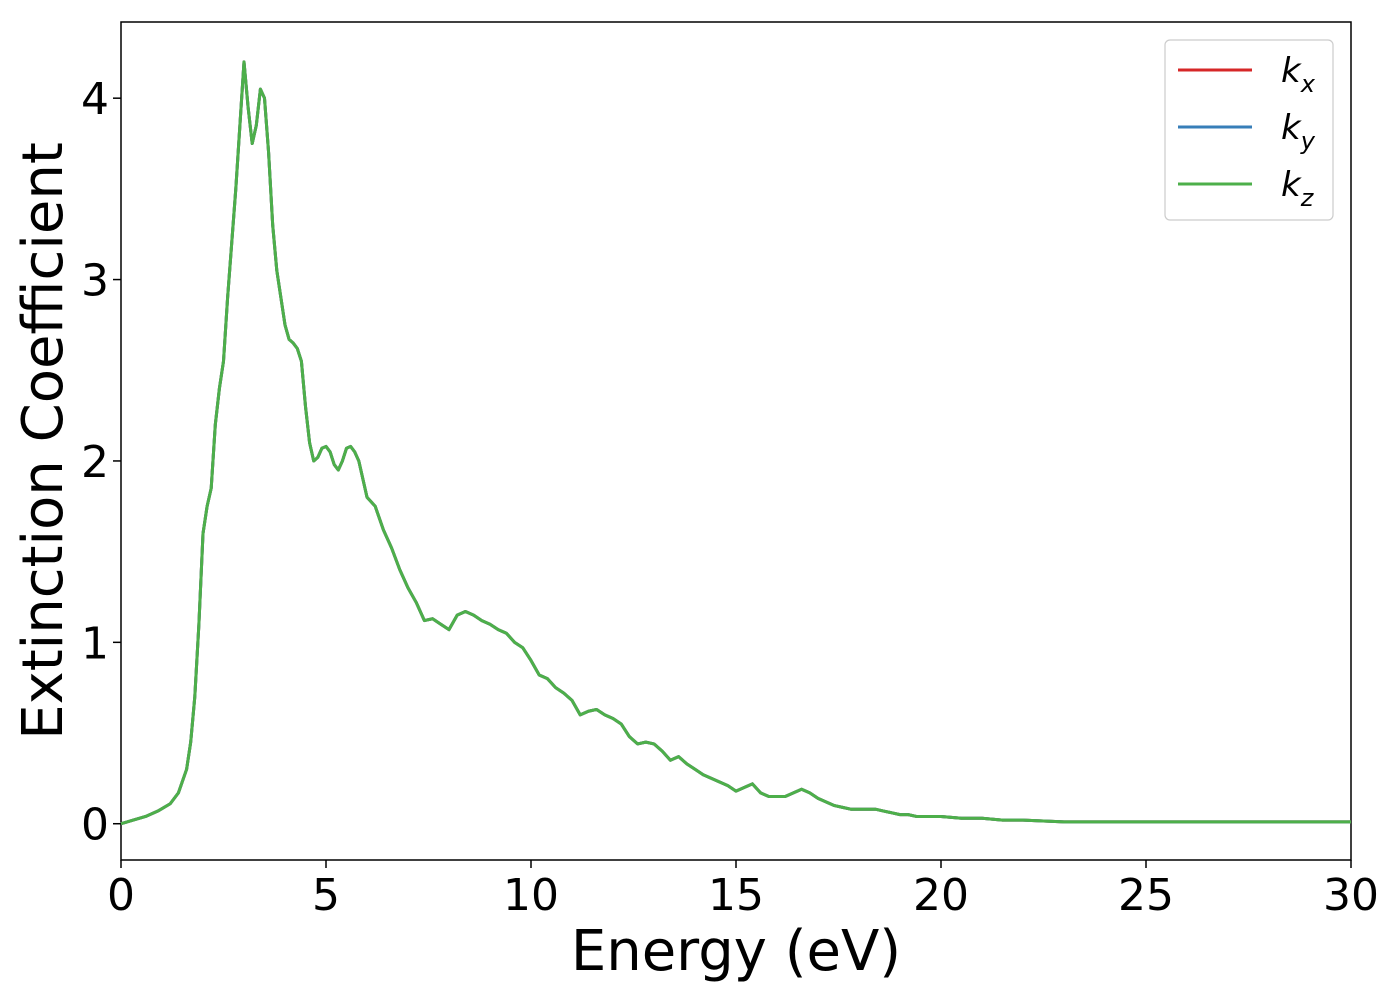 The width and height of the screenshot is (1400, 1000). What do you see at coordinates (1351, 895) in the screenshot?
I see `x-tick-label: 30` at bounding box center [1351, 895].